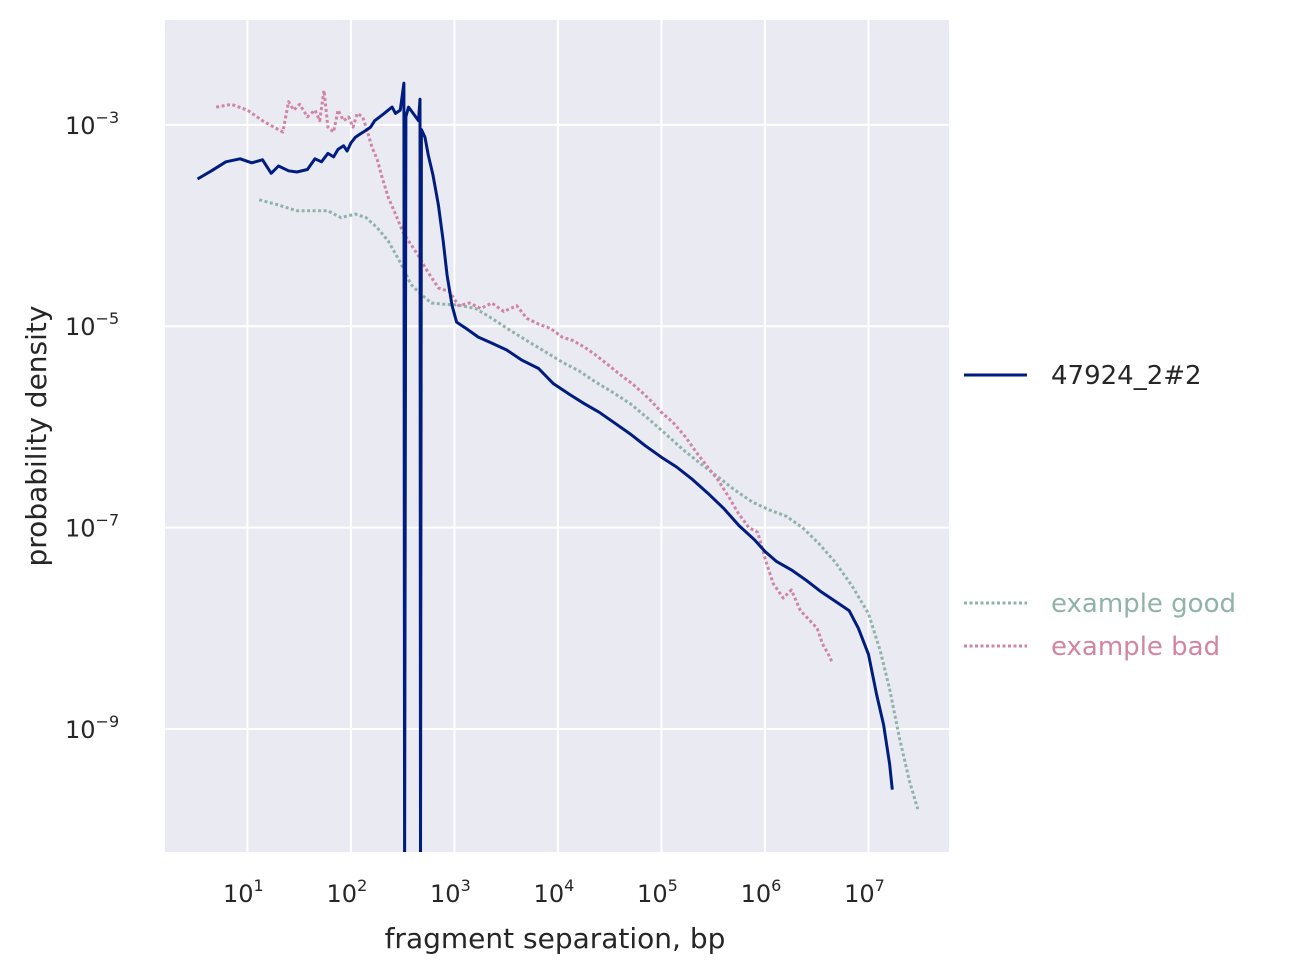  I want to click on x-tick-labels: 10¹ 10² 10³ 10⁴ 10⁵ 10⁶ 10⁷, so click(554, 892).